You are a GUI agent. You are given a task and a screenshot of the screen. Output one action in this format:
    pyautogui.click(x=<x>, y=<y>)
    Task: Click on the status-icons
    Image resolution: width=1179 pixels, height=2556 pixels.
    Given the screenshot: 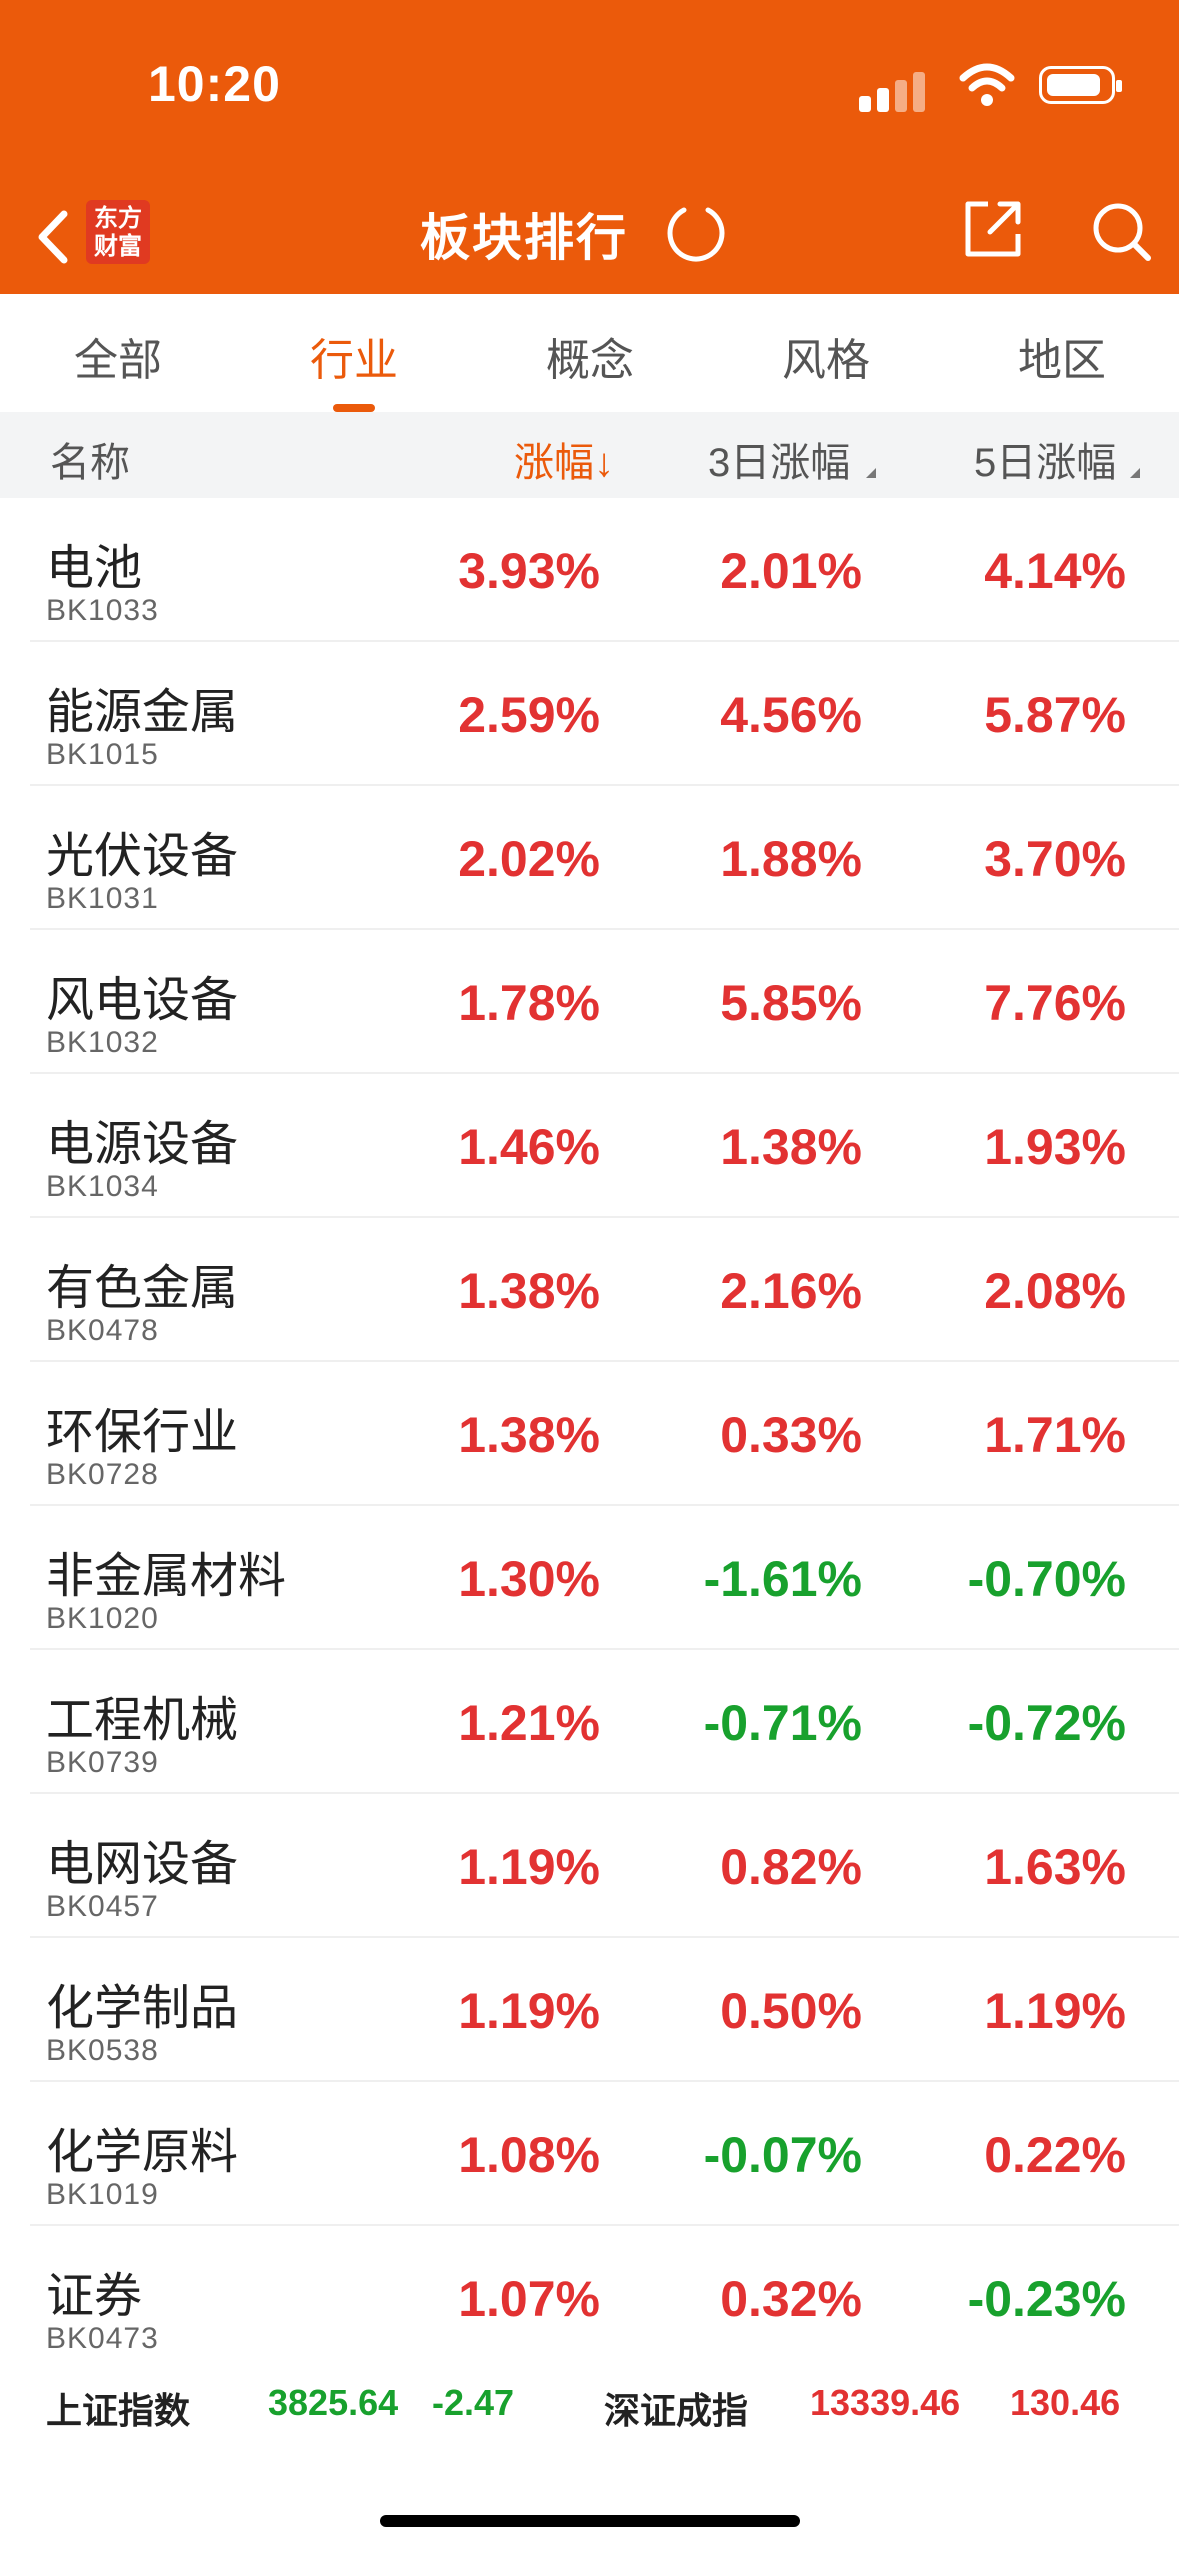 What is the action you would take?
    pyautogui.click(x=990, y=87)
    